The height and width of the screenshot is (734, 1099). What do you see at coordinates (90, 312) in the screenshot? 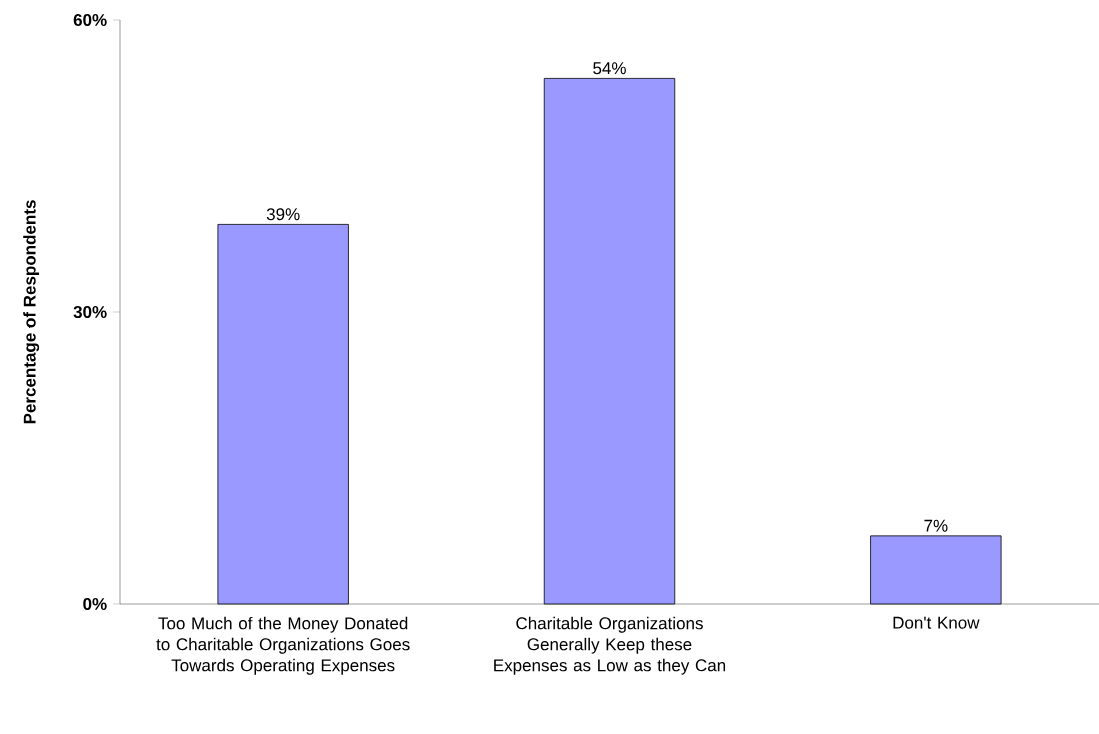
I see `y-tick-label: 30%` at bounding box center [90, 312].